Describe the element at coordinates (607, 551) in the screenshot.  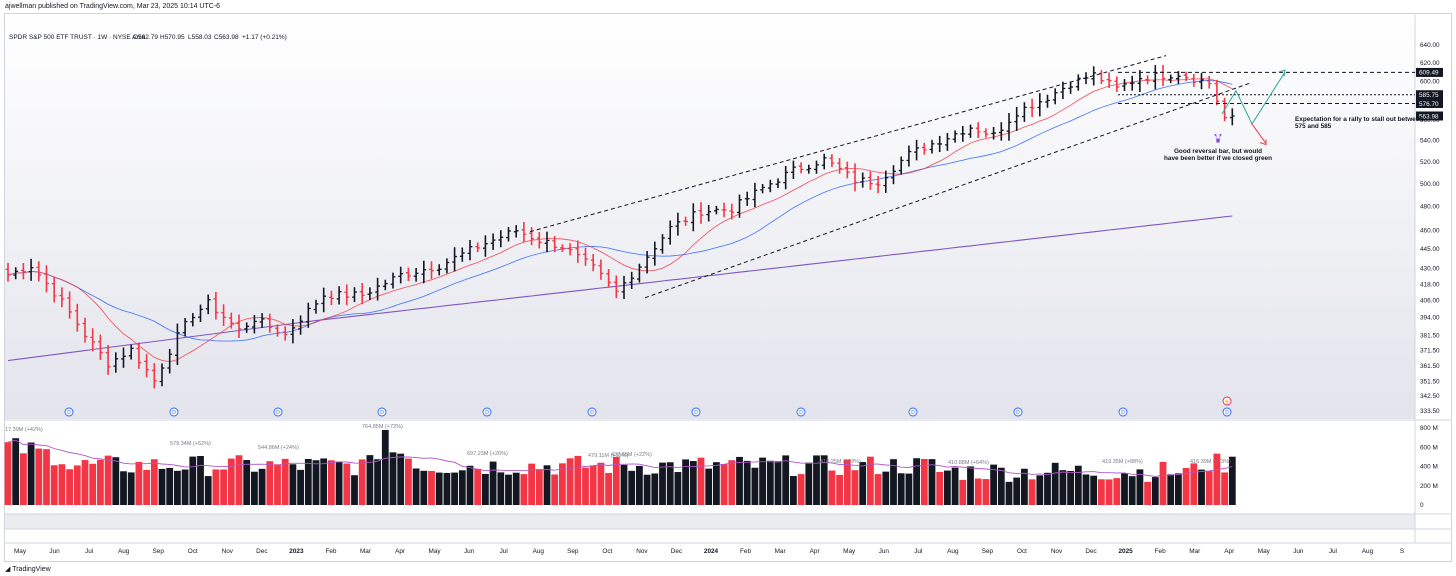
I see `x-tick-label: Oct` at that location.